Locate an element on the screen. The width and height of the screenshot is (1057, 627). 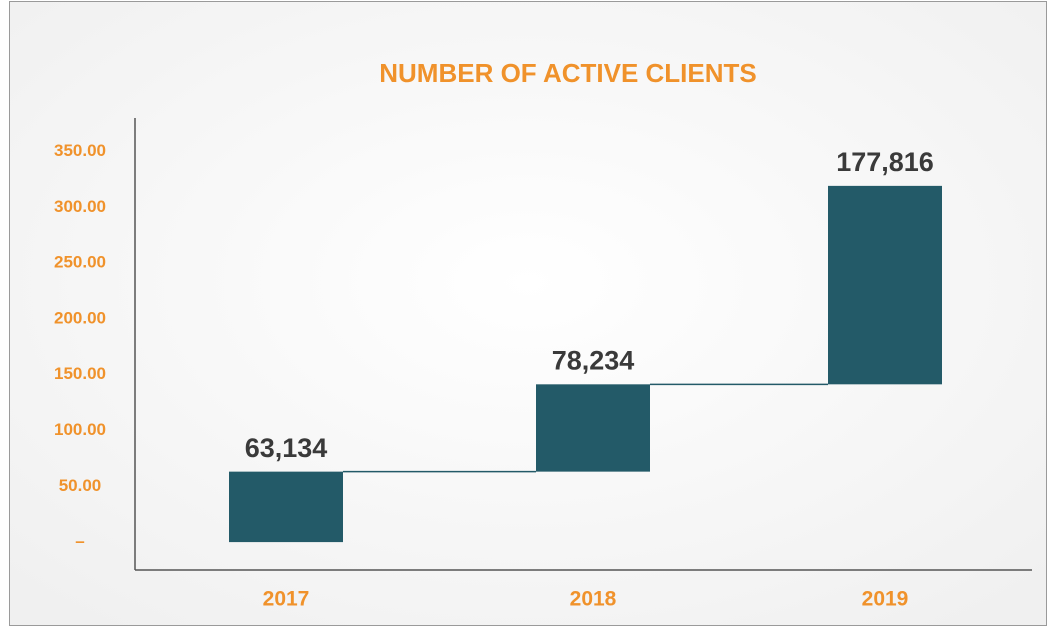
x-tick-label: 2017 is located at coordinates (286, 599).